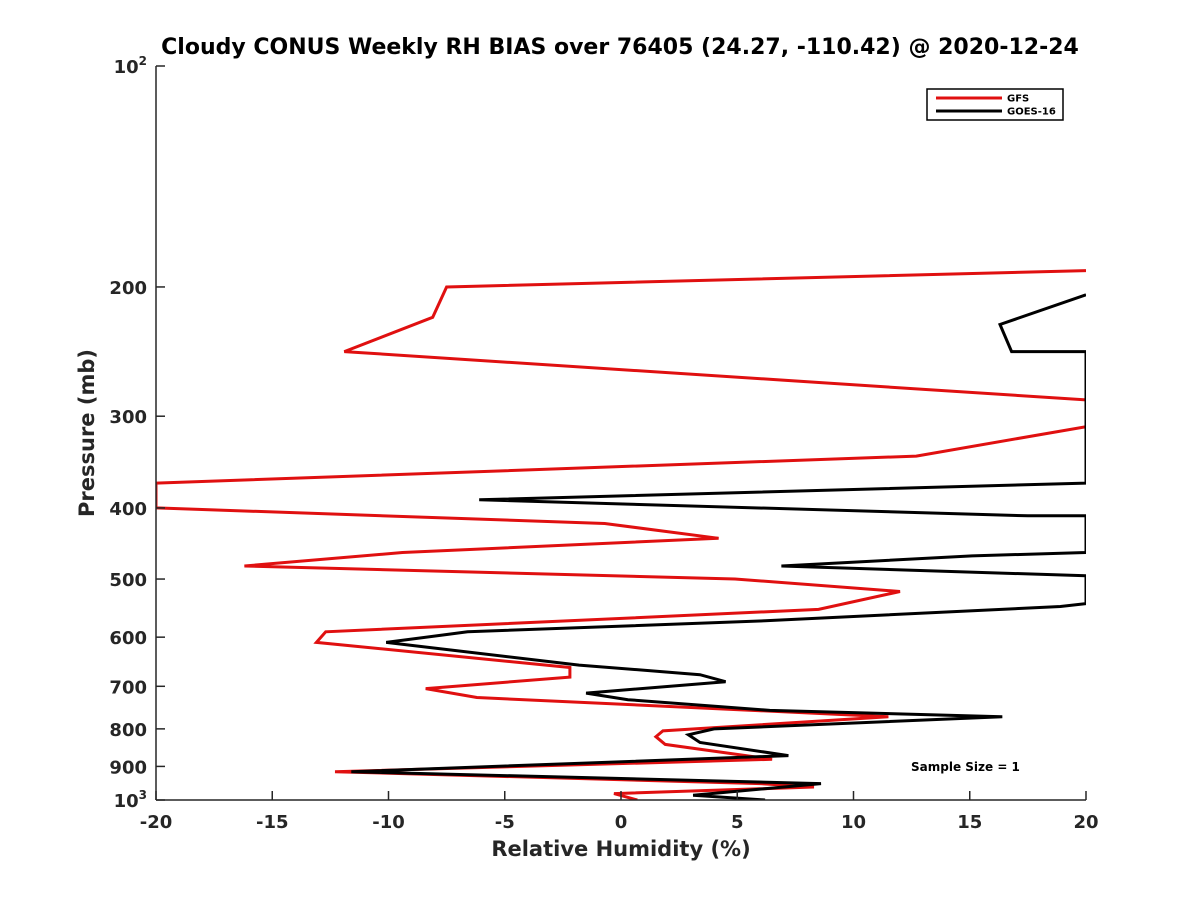 This screenshot has height=900, width=1200. Describe the element at coordinates (128, 687) in the screenshot. I see `y-tick-label: 700` at that location.